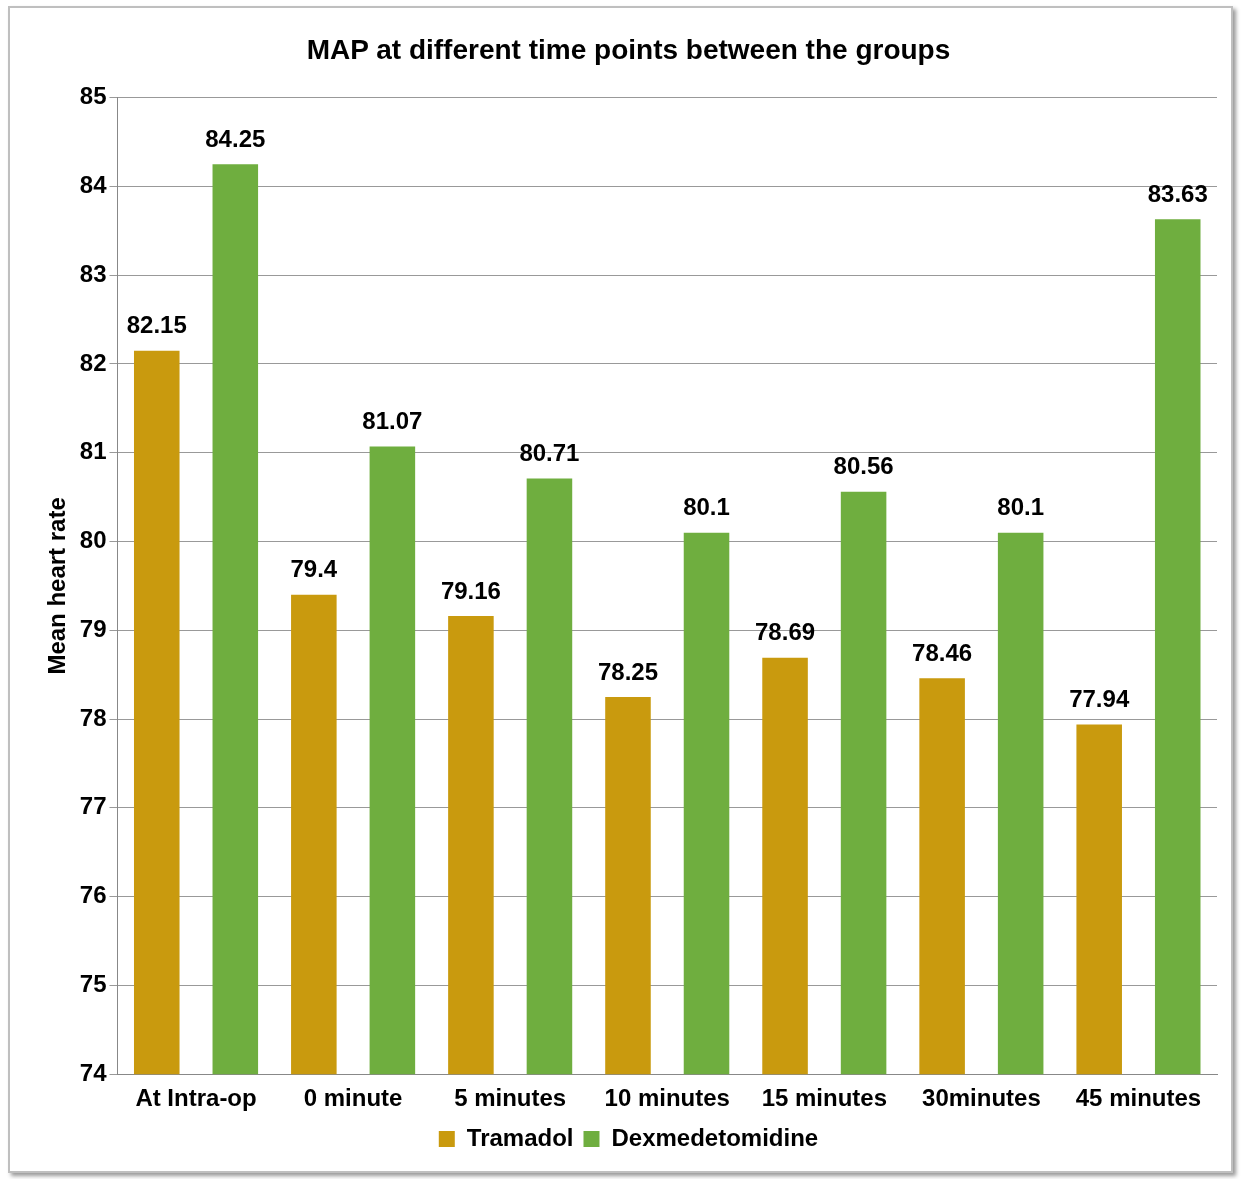  Describe the element at coordinates (667, 1098) in the screenshot. I see `x-tick-label: 10 minutes` at that location.